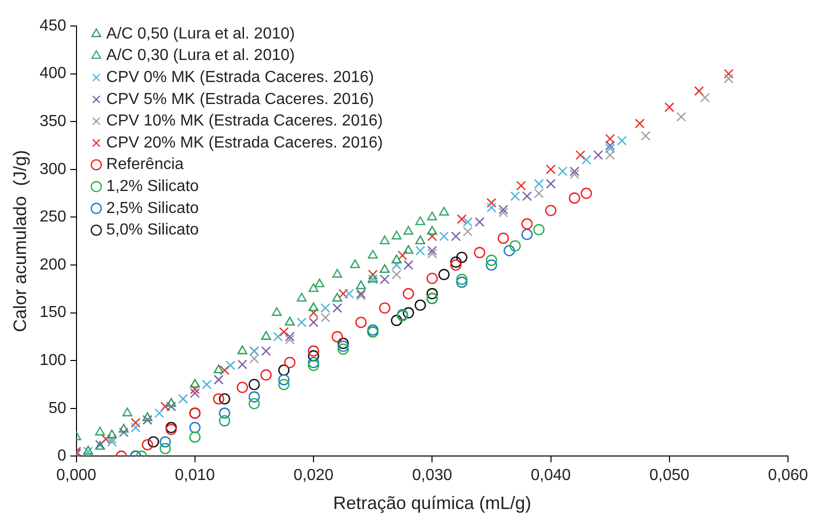  What do you see at coordinates (53, 217) in the screenshot?
I see `y-tick-label: 250` at bounding box center [53, 217].